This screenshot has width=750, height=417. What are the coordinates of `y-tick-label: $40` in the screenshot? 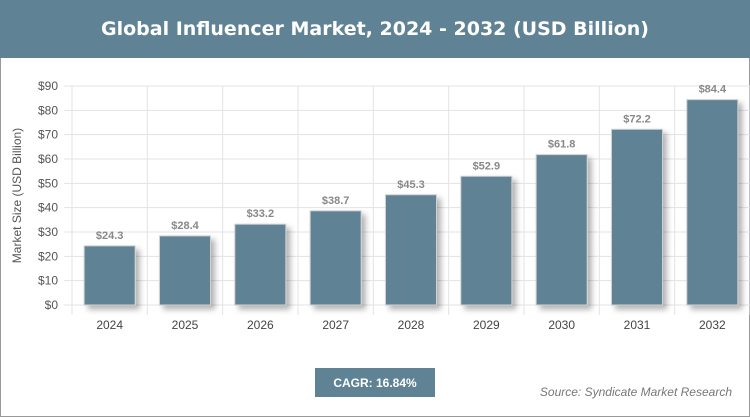 It's located at (48, 208).